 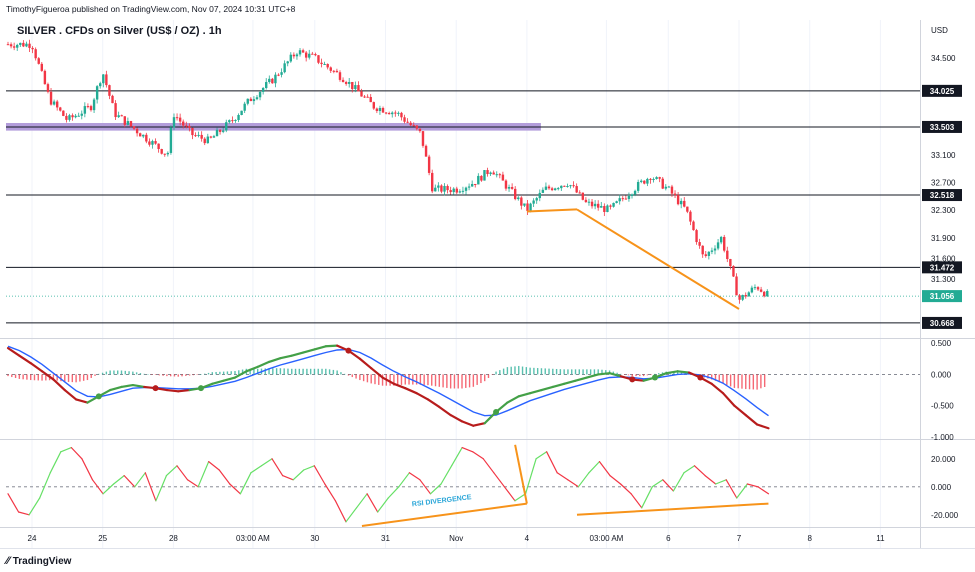 I want to click on level-tag-label: 30.668, so click(x=942, y=323).